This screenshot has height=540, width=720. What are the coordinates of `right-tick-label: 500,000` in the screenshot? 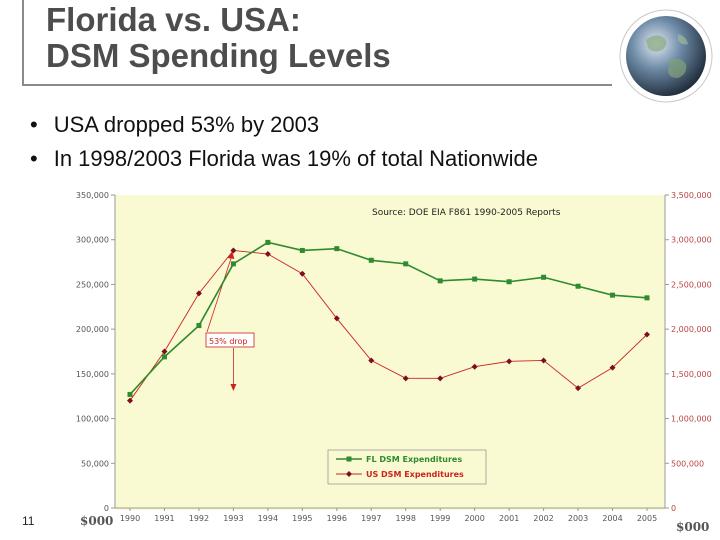 It's located at (687, 463).